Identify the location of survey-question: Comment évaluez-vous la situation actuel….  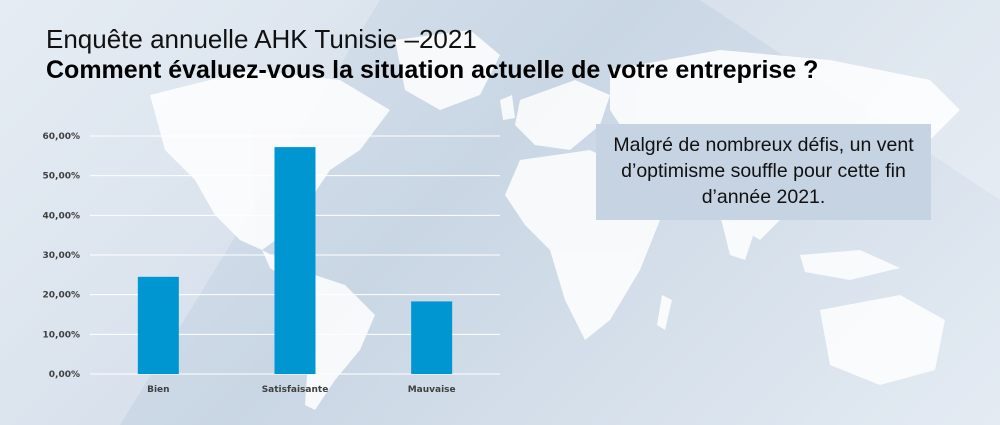
(432, 70).